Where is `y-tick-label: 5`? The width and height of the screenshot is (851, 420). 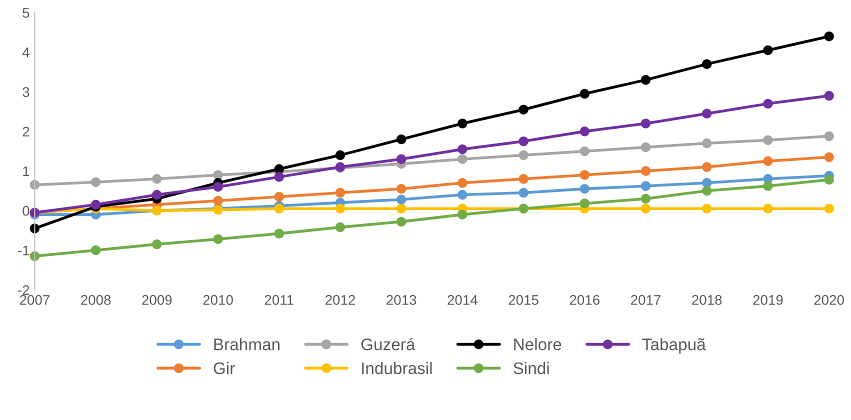
y-tick-label: 5 is located at coordinates (26, 13).